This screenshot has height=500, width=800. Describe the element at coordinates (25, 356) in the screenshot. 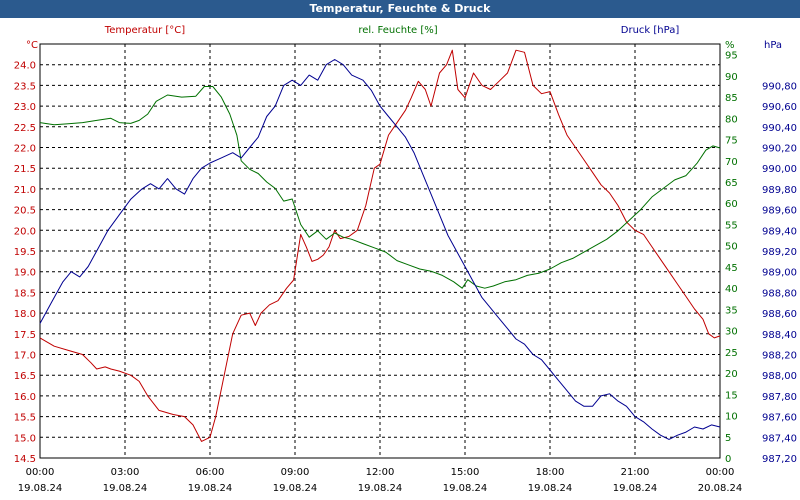

I see `y-tick-temperature: 17.0` at that location.